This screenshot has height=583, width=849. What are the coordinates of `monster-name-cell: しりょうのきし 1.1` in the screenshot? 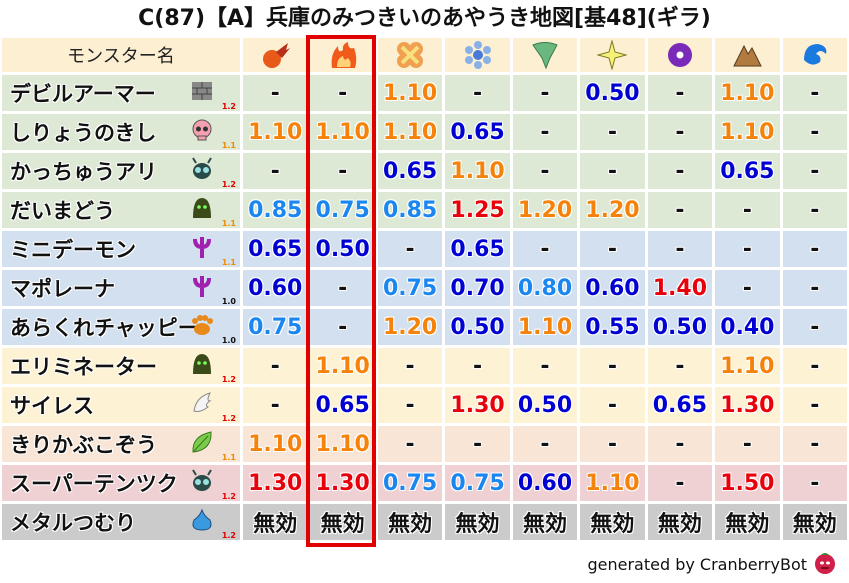 It's located at (121, 132).